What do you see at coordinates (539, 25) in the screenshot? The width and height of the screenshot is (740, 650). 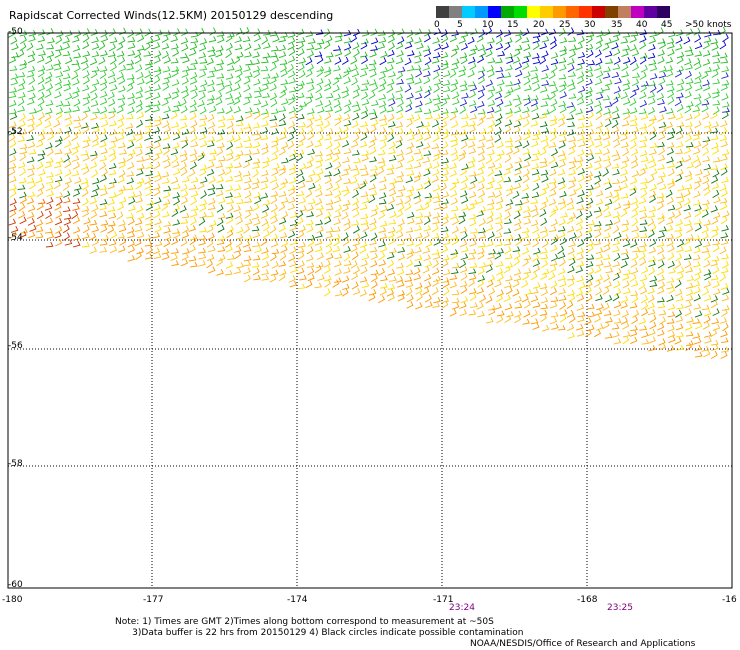 I see `colorbar-label: 20` at bounding box center [539, 25].